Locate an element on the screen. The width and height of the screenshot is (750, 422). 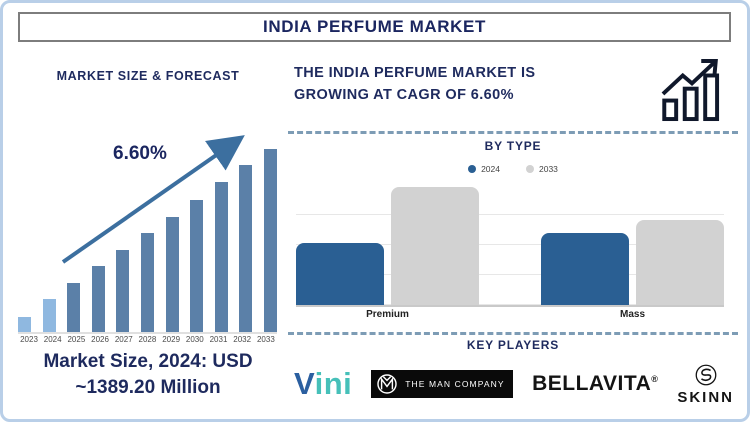
cagr-annotation: 6.60% is located at coordinates (140, 153).